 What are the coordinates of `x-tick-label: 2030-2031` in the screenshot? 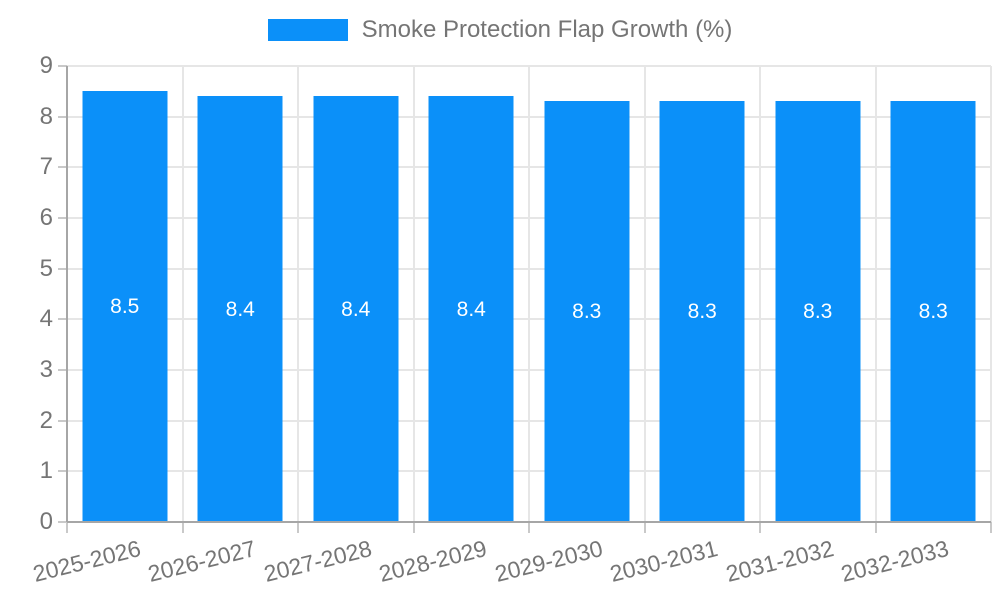 It's located at (664, 561).